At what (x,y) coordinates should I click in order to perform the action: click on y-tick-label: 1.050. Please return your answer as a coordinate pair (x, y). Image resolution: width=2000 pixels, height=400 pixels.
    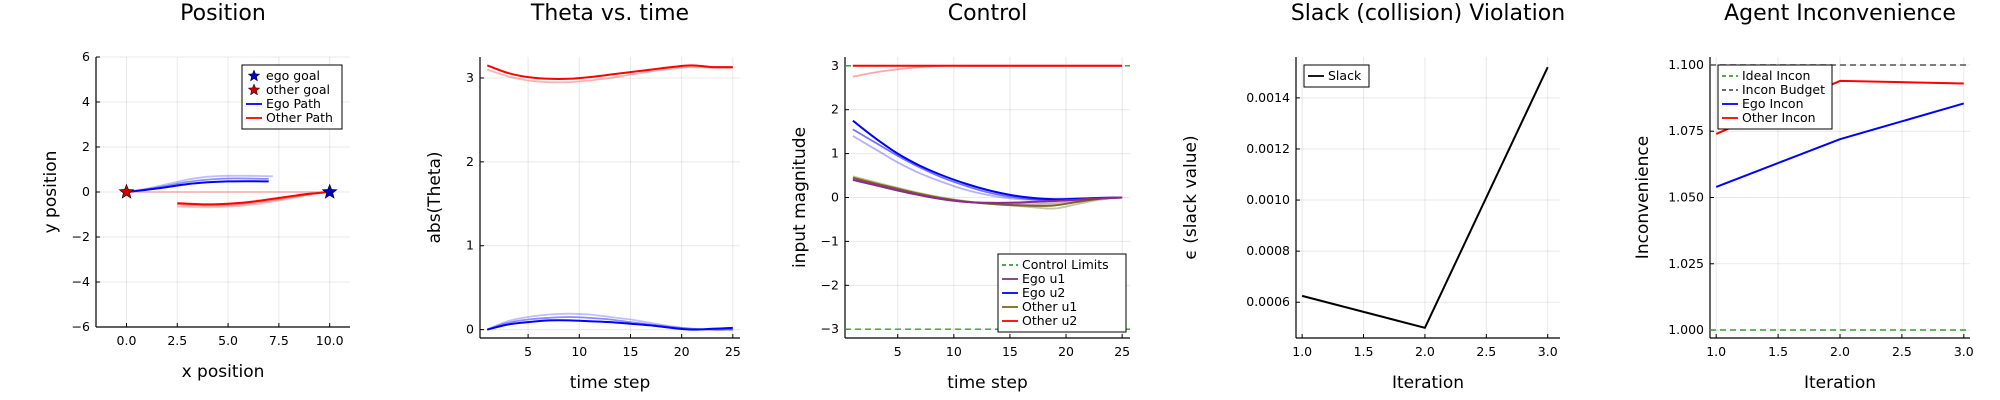
    Looking at the image, I should click on (1686, 197).